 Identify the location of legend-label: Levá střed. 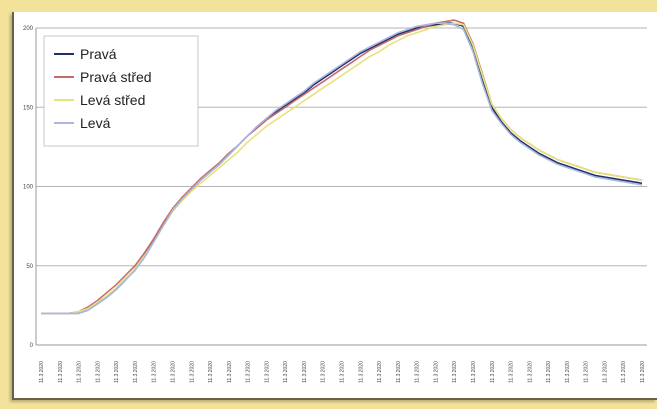
(112, 100).